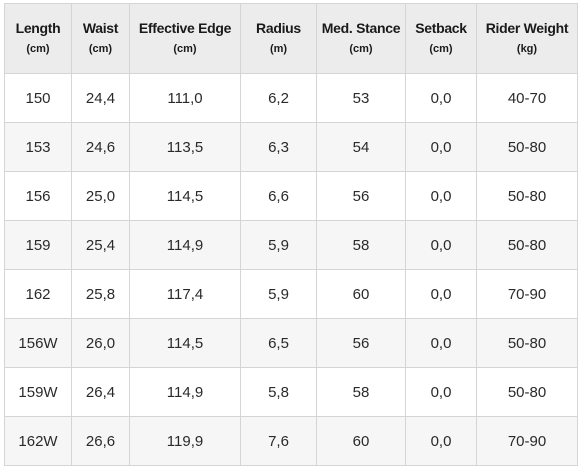 The height and width of the screenshot is (472, 581). What do you see at coordinates (38, 294) in the screenshot?
I see `table-cell: 162` at bounding box center [38, 294].